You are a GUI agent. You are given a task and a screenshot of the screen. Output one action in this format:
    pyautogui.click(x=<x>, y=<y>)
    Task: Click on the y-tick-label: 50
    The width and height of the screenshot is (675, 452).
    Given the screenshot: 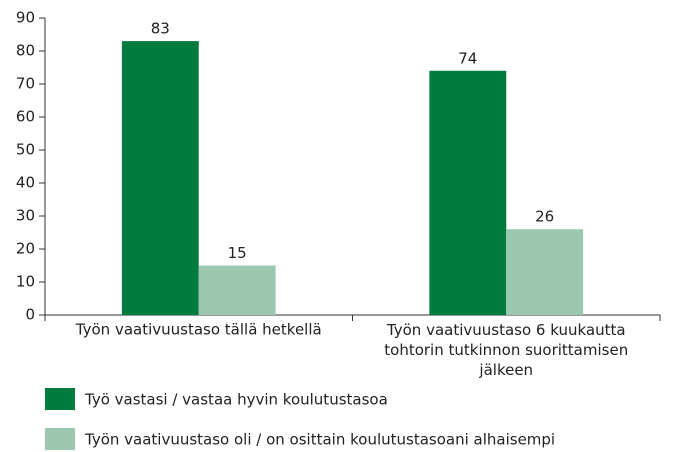 What is the action you would take?
    pyautogui.click(x=25, y=150)
    